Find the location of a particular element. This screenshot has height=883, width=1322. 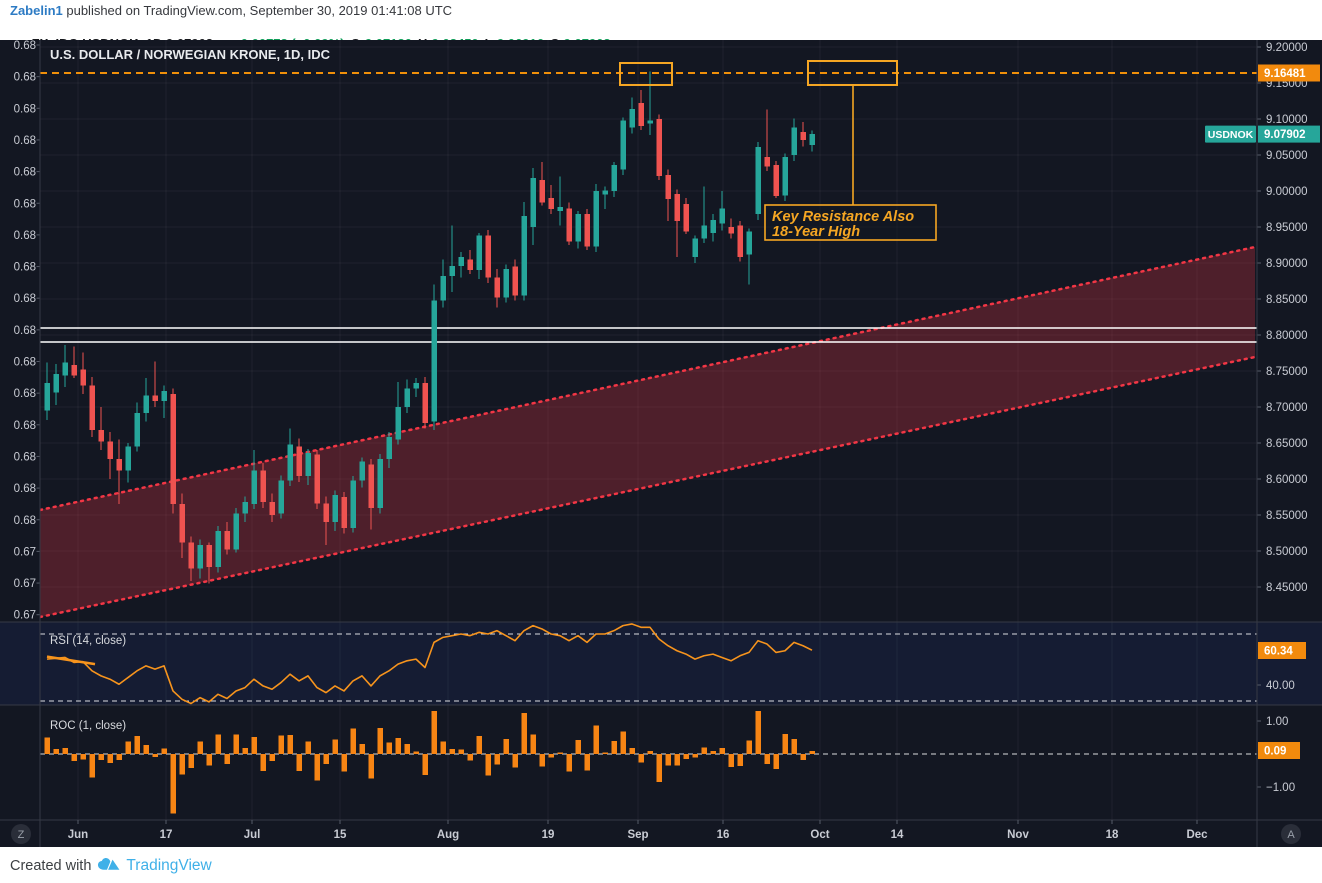

timezone-button: Z is located at coordinates (21, 834).